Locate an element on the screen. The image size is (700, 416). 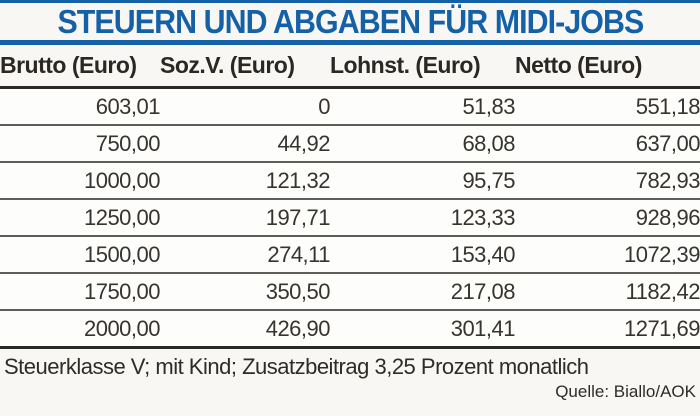
table-cell: 350,50 is located at coordinates (245, 291).